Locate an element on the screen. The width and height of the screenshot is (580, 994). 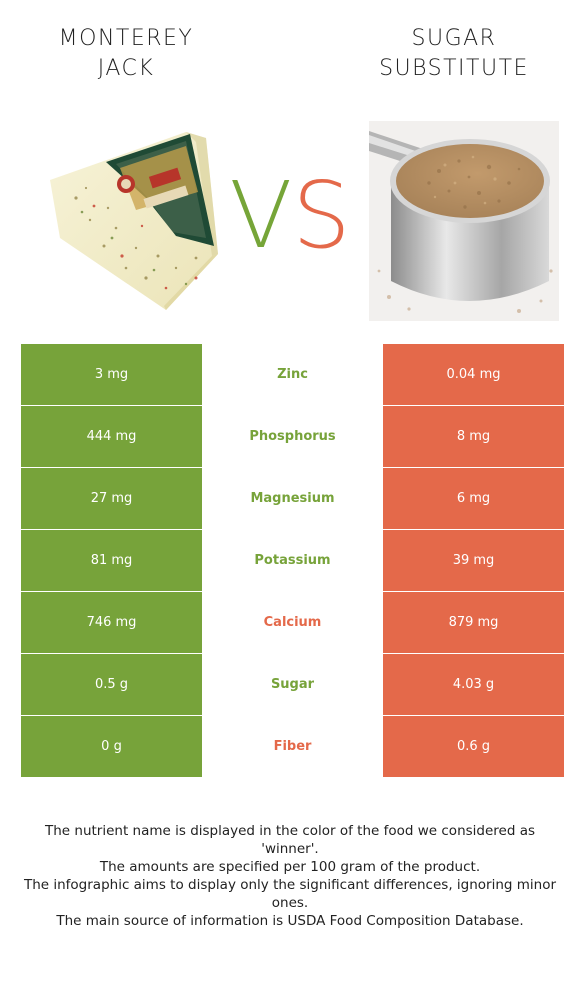
nutrient-name: Phosphorus is located at coordinates (292, 436).